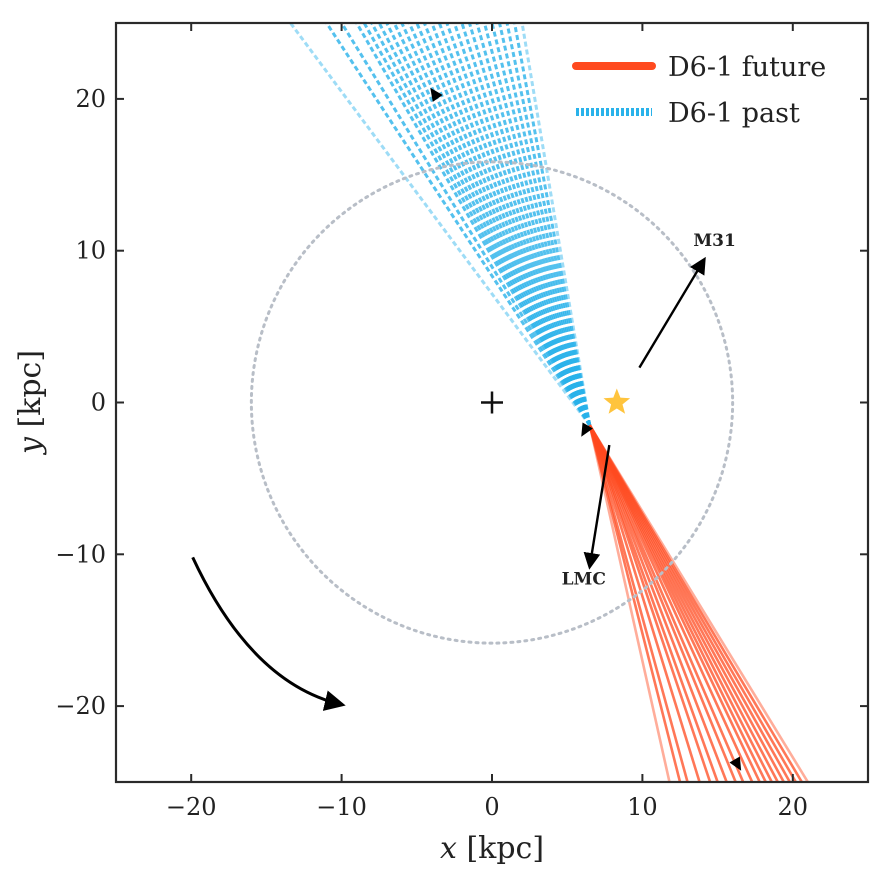 The height and width of the screenshot is (880, 880). What do you see at coordinates (714, 241) in the screenshot?
I see `m31-label: M31` at bounding box center [714, 241].